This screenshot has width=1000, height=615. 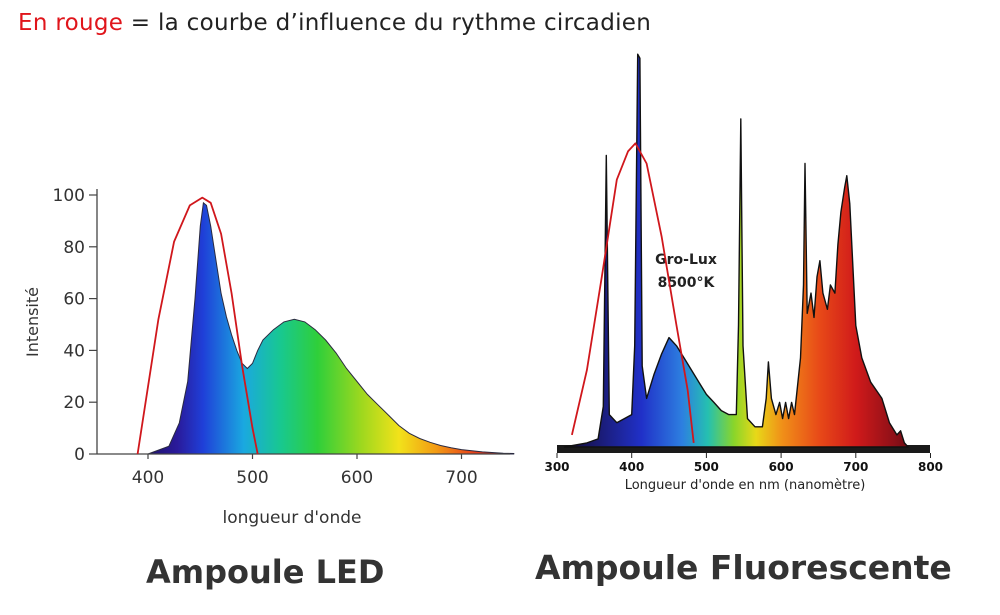 What do you see at coordinates (71, 23) in the screenshot?
I see `legend-note-highlight: En rouge` at bounding box center [71, 23].